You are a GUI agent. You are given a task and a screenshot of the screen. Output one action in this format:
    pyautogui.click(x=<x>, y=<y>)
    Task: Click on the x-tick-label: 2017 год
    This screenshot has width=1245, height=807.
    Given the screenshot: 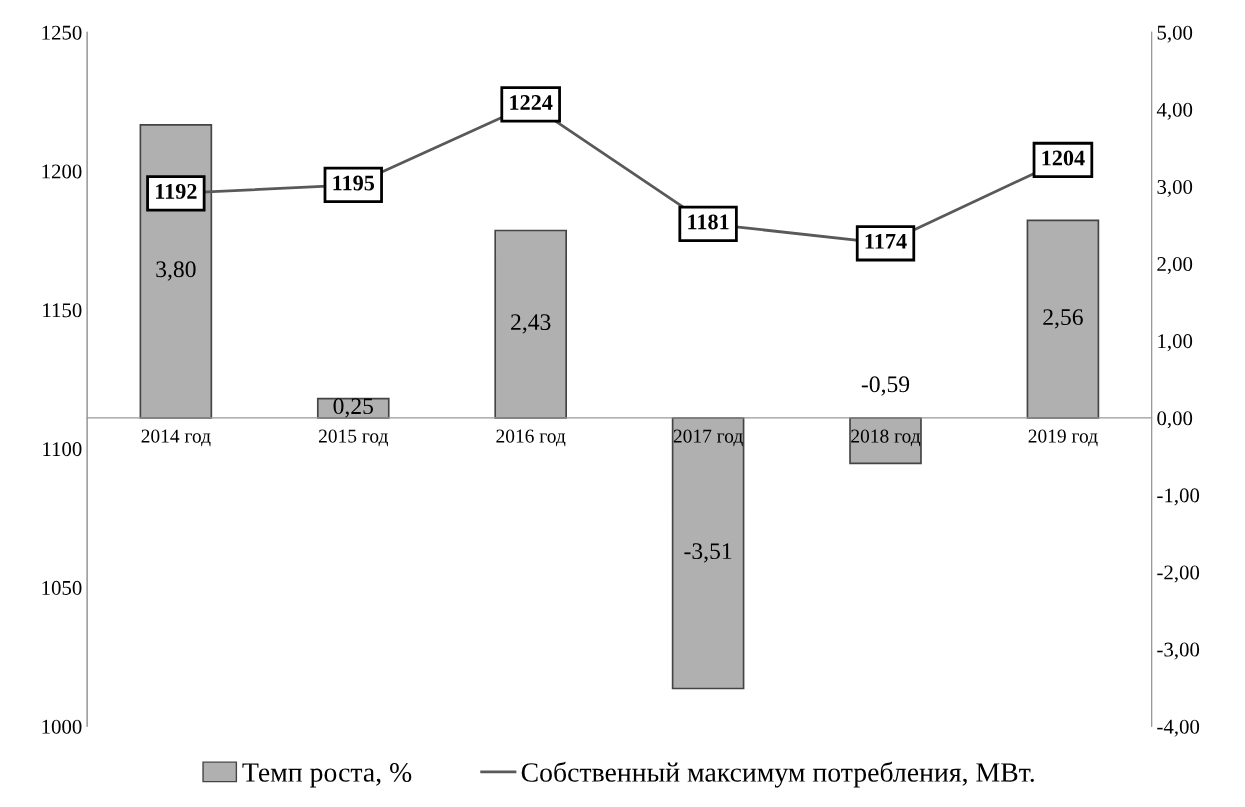 What is the action you would take?
    pyautogui.click(x=708, y=438)
    